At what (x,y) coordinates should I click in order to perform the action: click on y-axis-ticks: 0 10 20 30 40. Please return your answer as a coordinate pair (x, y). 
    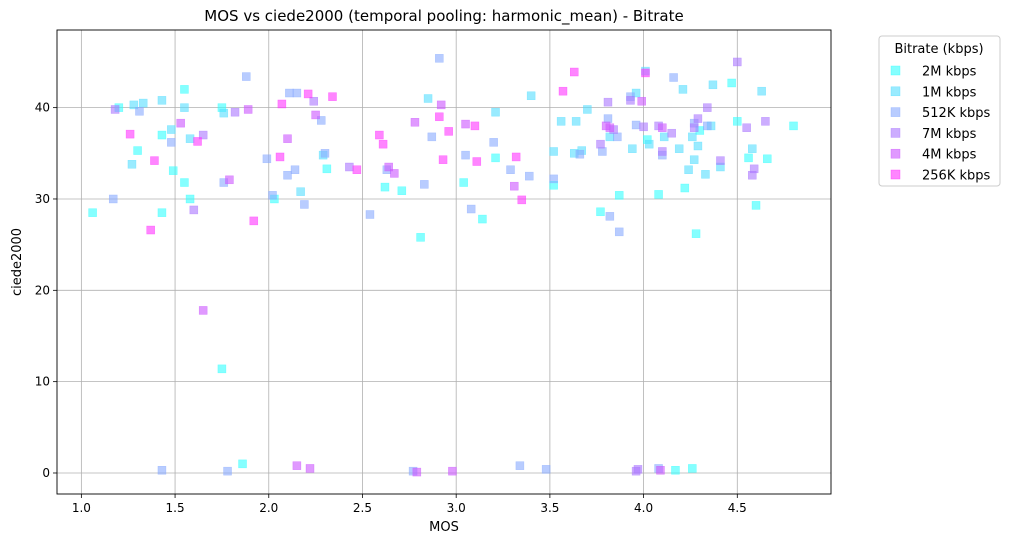
    Looking at the image, I should click on (46, 290).